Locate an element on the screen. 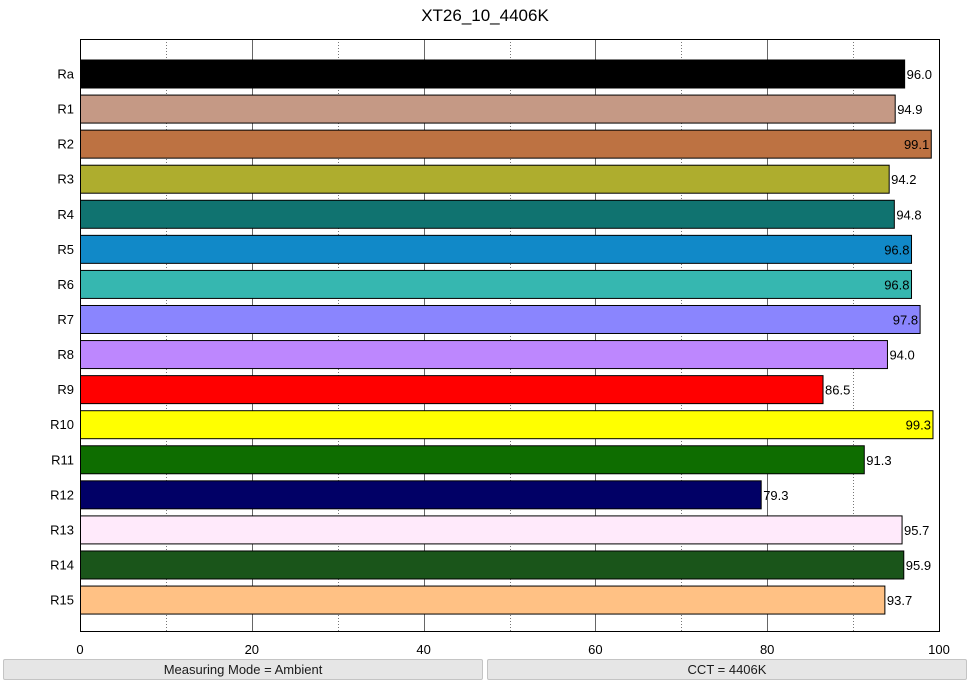  category-label: R9 is located at coordinates (65, 389).